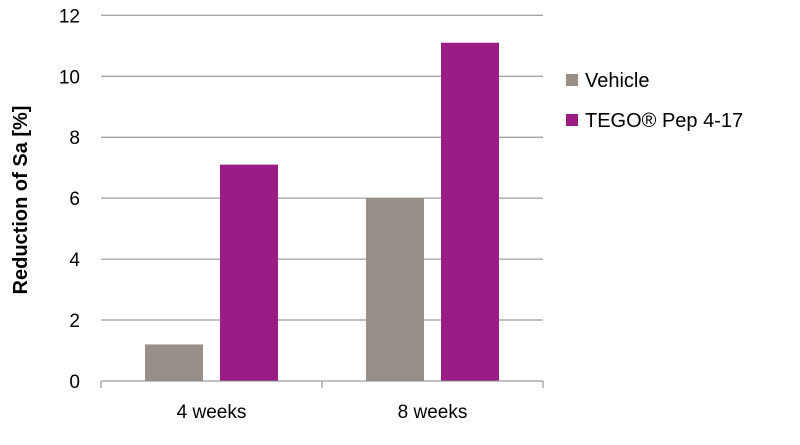 The width and height of the screenshot is (800, 445). Describe the element at coordinates (174, 362) in the screenshot. I see `bar-vehicle-4-weeks` at that location.